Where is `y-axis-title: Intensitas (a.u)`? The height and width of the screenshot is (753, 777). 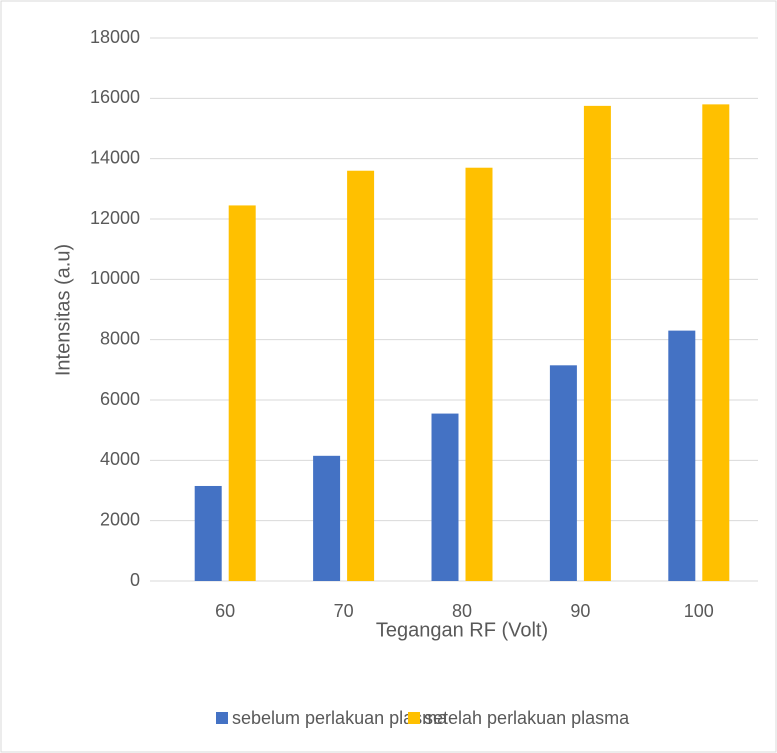
y-axis-title: Intensitas (a.u) is located at coordinates (63, 310).